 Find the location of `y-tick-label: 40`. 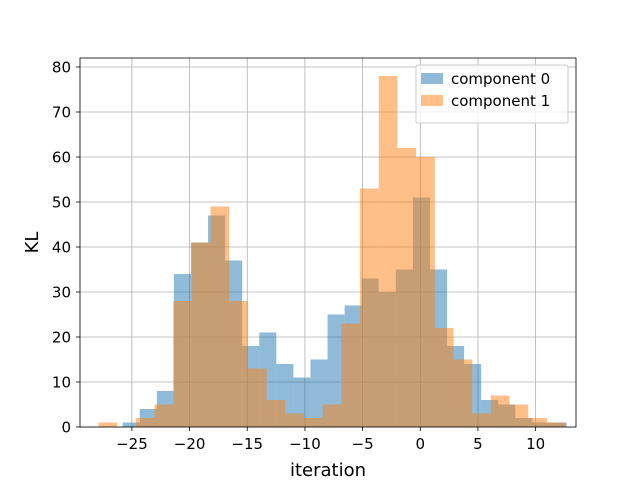

y-tick-label: 40 is located at coordinates (61, 248).